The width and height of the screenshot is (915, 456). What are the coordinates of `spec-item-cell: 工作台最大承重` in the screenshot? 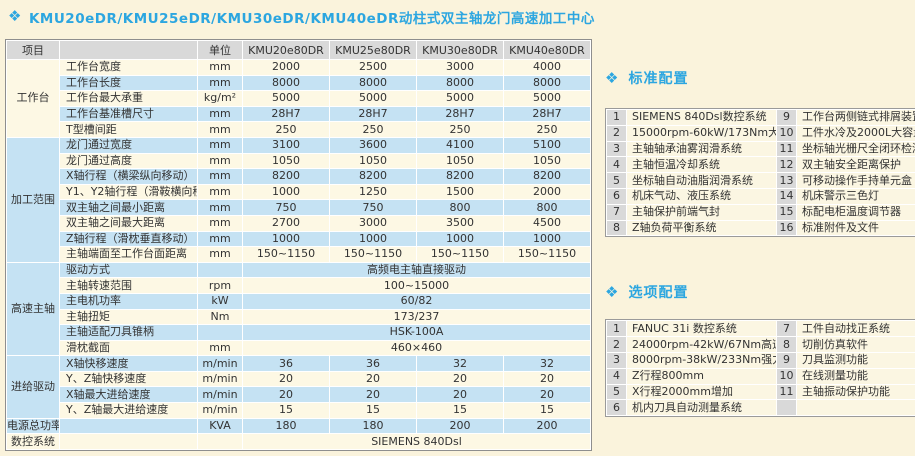 It's located at (128, 98).